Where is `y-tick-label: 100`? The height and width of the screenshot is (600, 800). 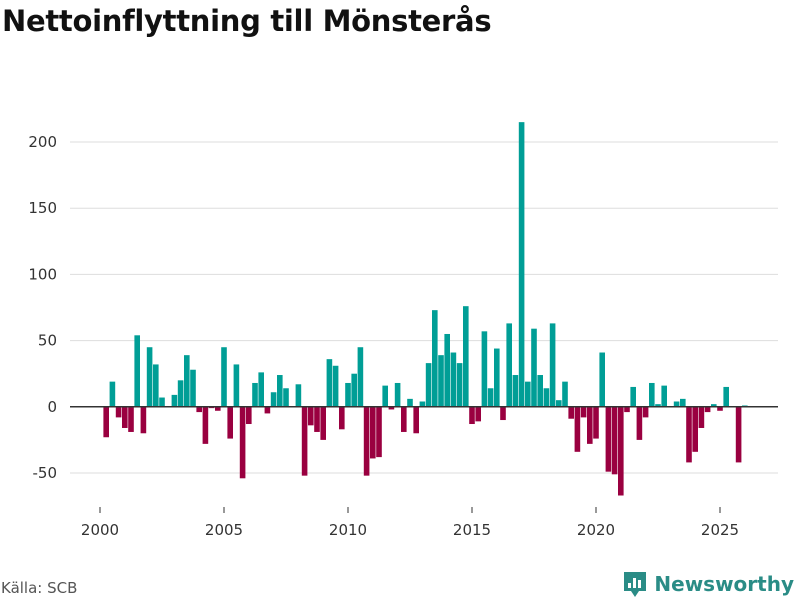
y-tick-label: 100 is located at coordinates (42, 274).